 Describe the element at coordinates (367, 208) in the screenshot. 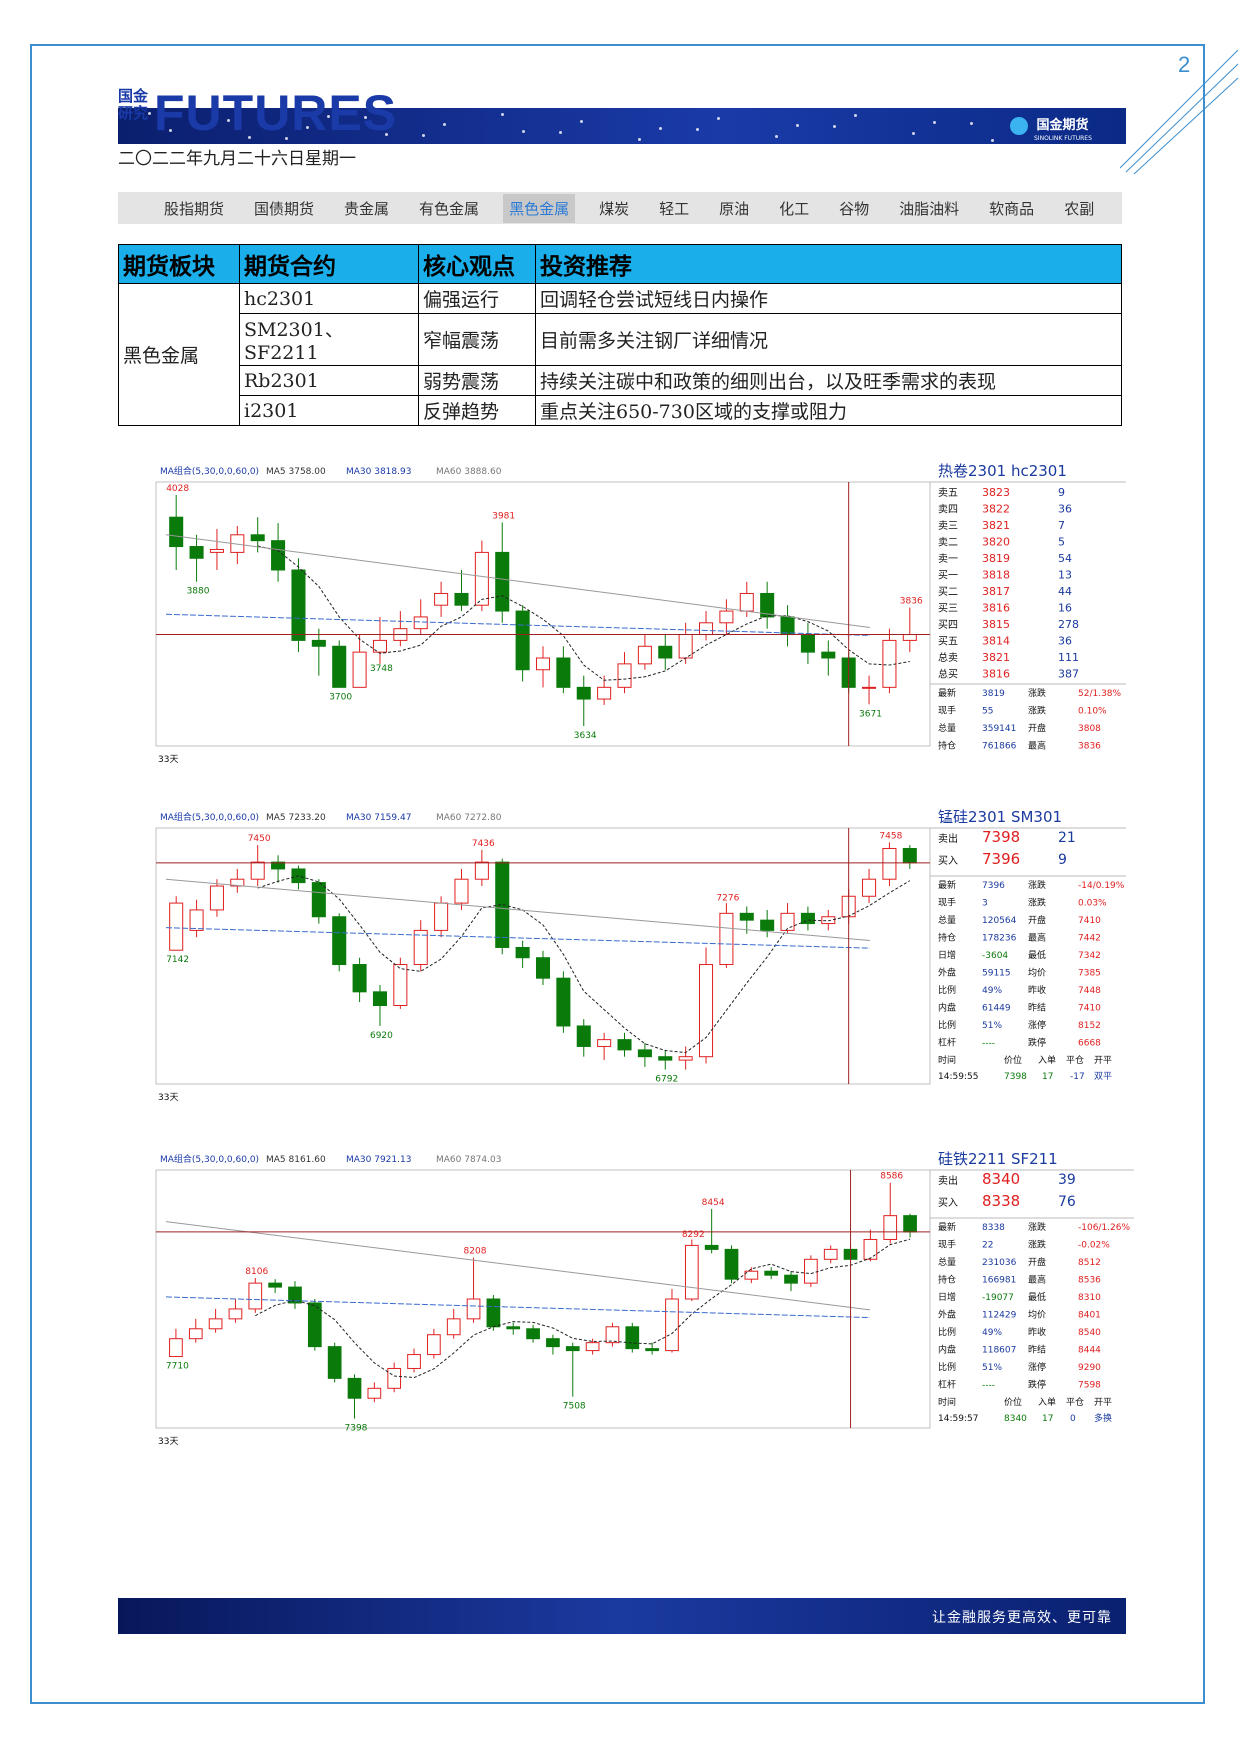

I see `nav-tab-2: 贵金属` at that location.